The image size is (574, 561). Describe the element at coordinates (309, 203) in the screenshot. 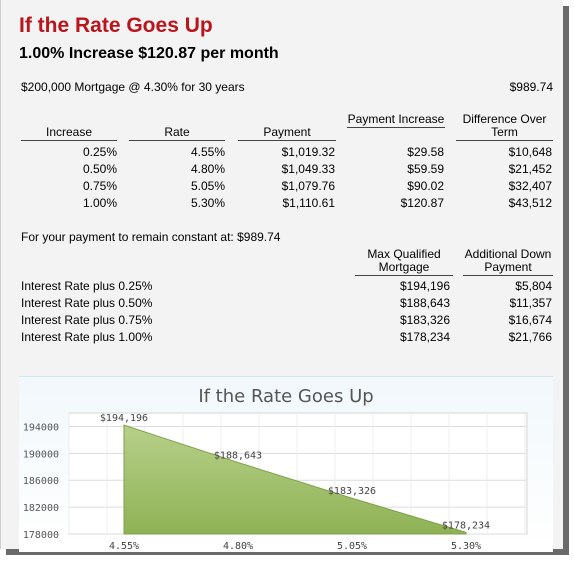

I see `increase-cell: $1,110.61` at that location.